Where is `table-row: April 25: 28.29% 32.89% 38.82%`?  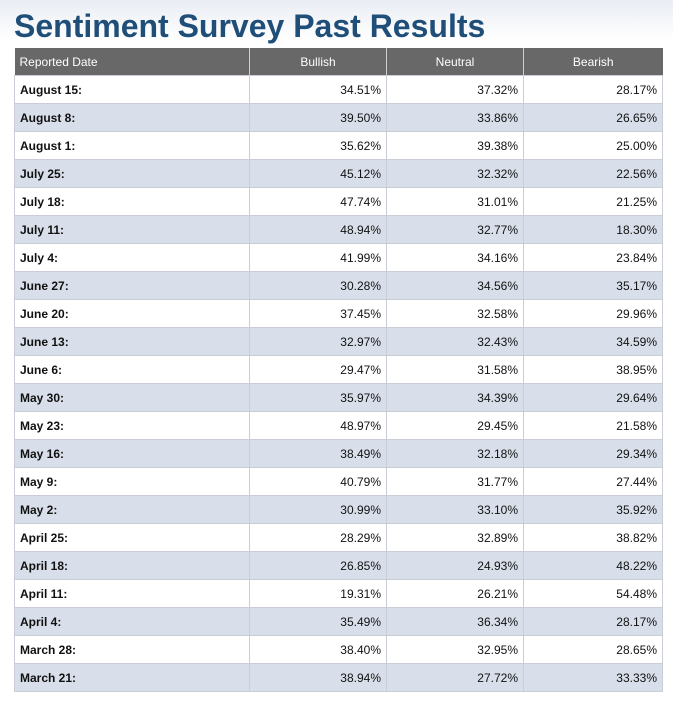 table-row: April 25: 28.29% 32.89% 38.82% is located at coordinates (338, 537).